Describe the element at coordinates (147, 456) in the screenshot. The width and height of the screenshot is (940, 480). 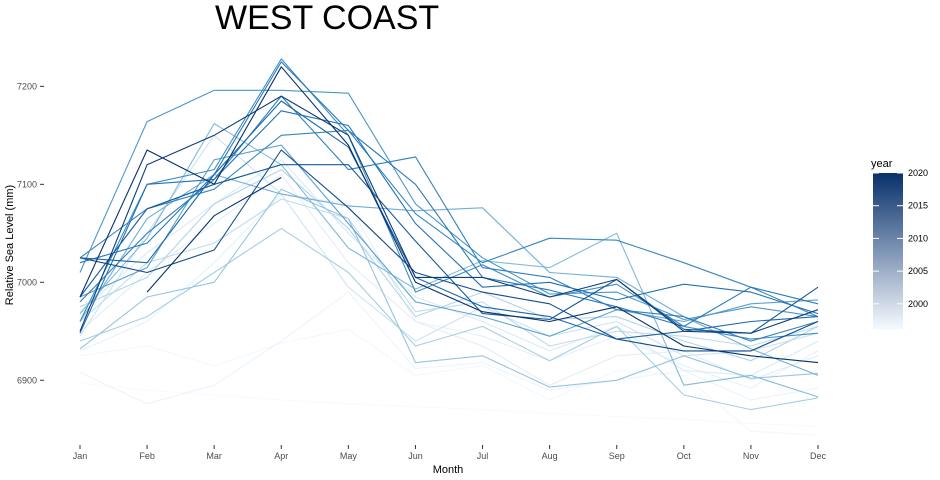
I see `x-tick-label: Feb` at that location.